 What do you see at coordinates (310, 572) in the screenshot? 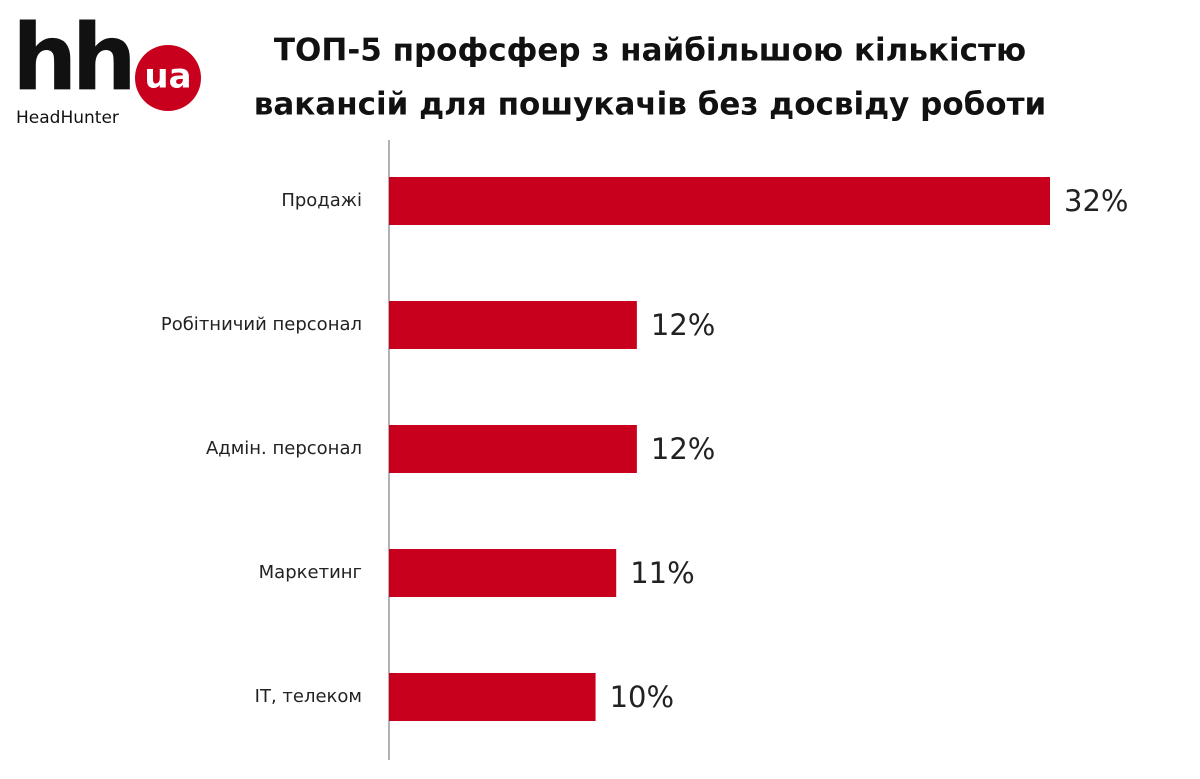
I see `category-label: Маркетинг` at bounding box center [310, 572].